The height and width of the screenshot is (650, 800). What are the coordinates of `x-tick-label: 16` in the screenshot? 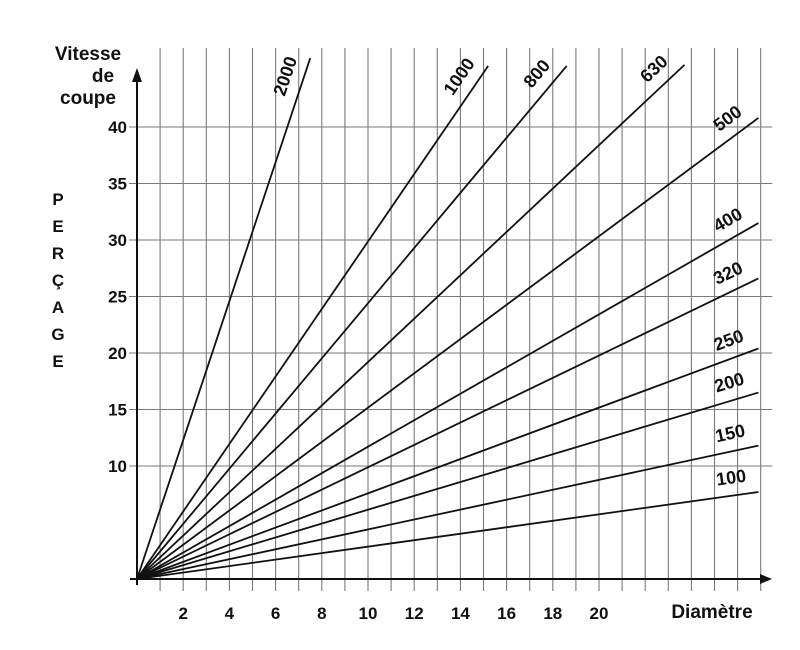 It's located at (506, 613).